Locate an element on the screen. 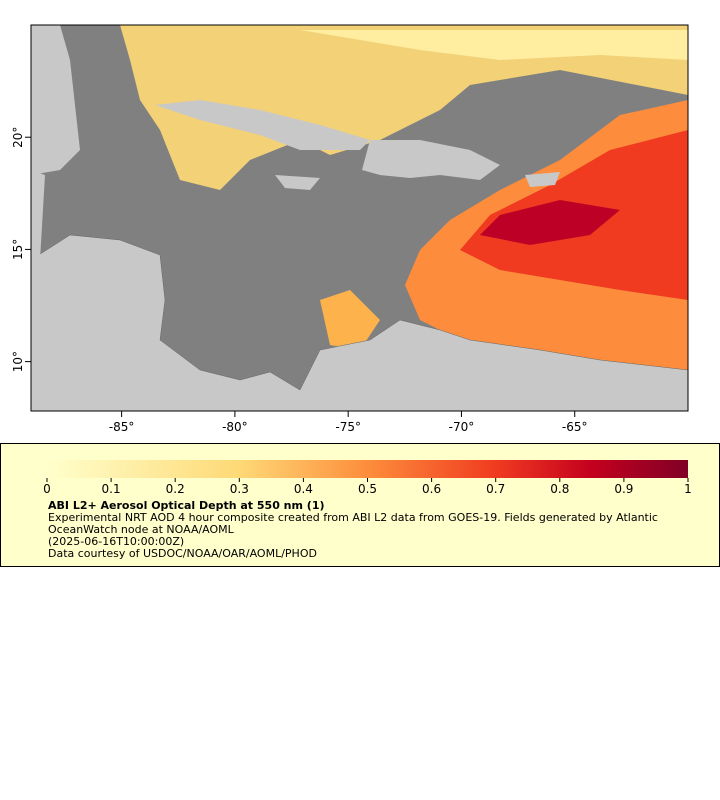 This screenshot has width=720, height=800. colorbar is located at coordinates (367, 469).